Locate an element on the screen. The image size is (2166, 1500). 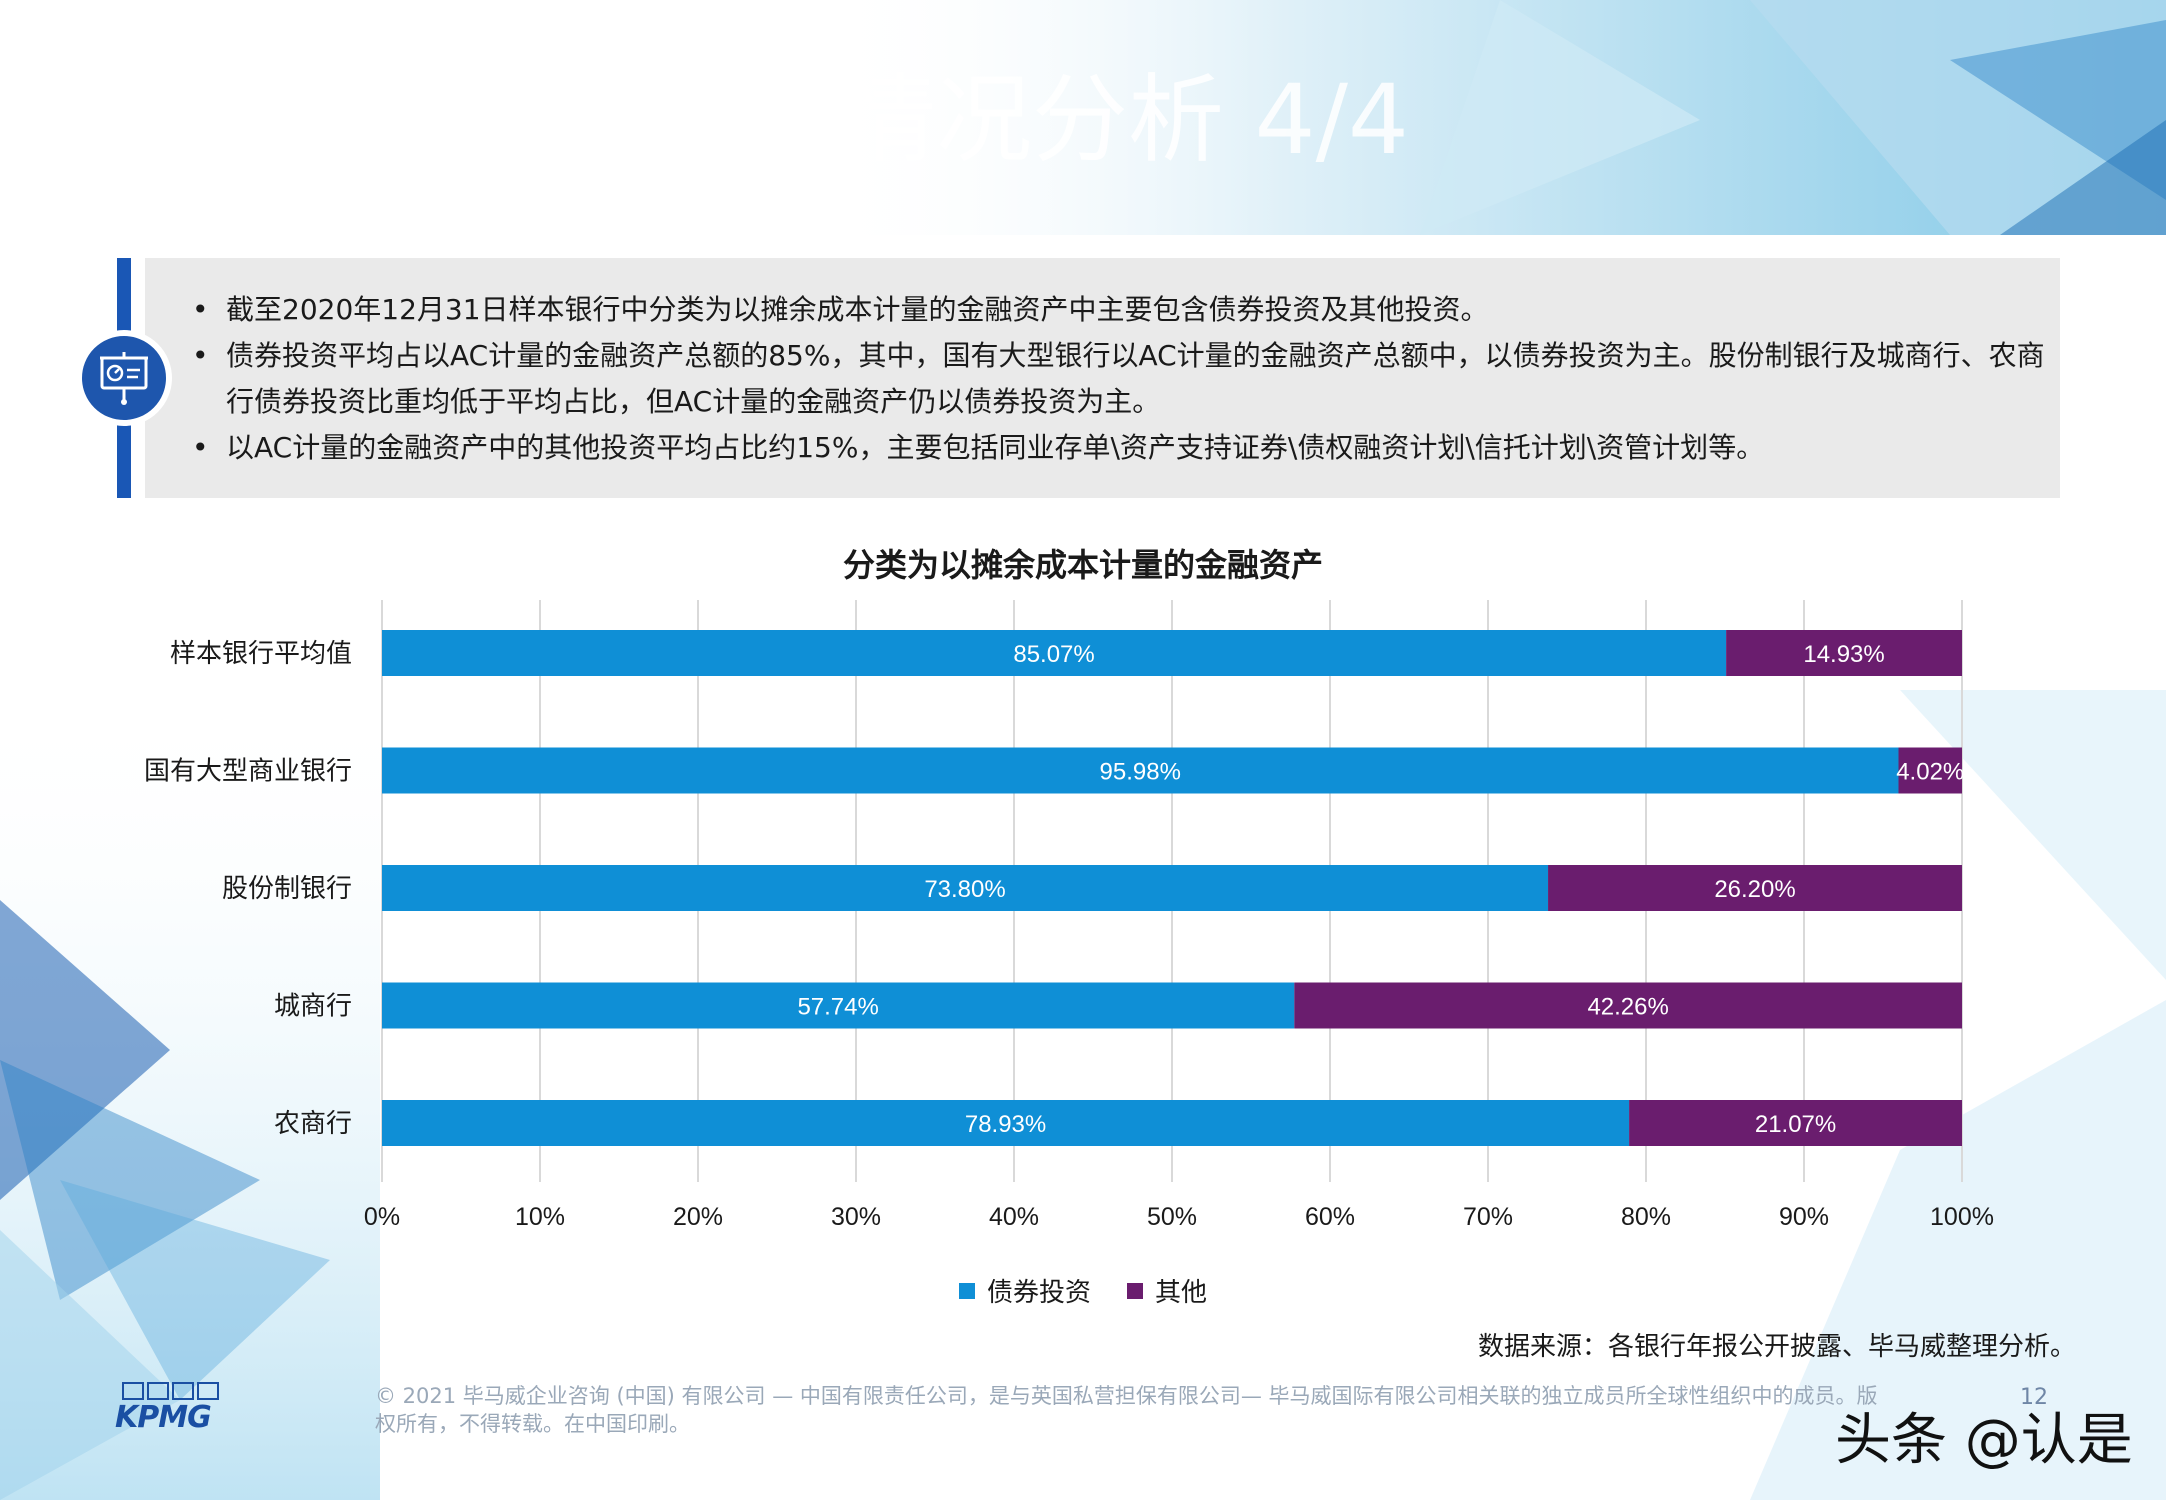
data-label: 26.20% is located at coordinates (1754, 889).